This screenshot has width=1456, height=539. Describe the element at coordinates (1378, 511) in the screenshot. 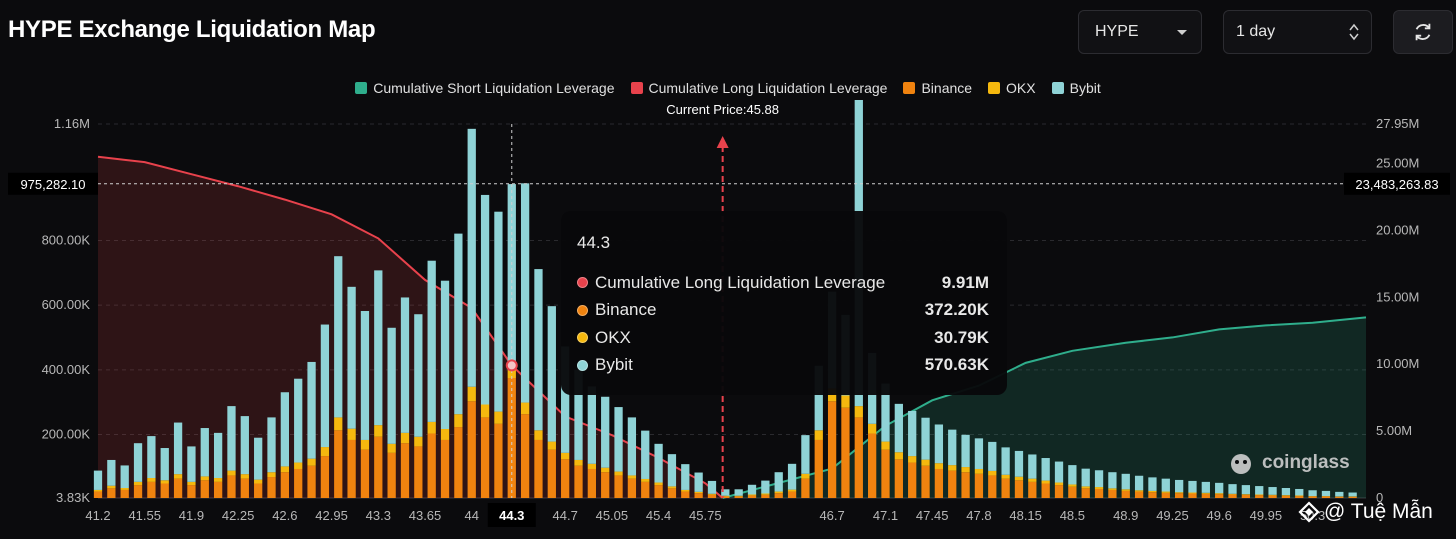

I see `credit-text: @ Tuệ Mẫn` at that location.